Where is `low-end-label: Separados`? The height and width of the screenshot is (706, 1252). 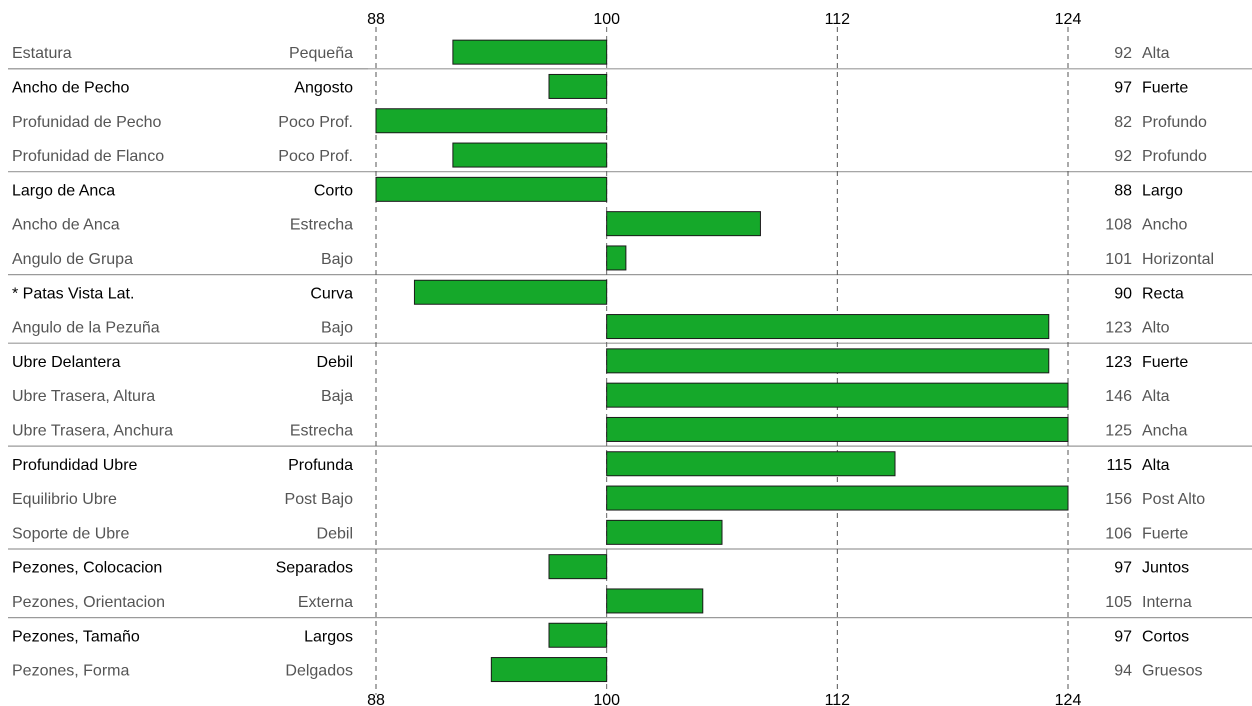 low-end-label: Separados is located at coordinates (314, 568).